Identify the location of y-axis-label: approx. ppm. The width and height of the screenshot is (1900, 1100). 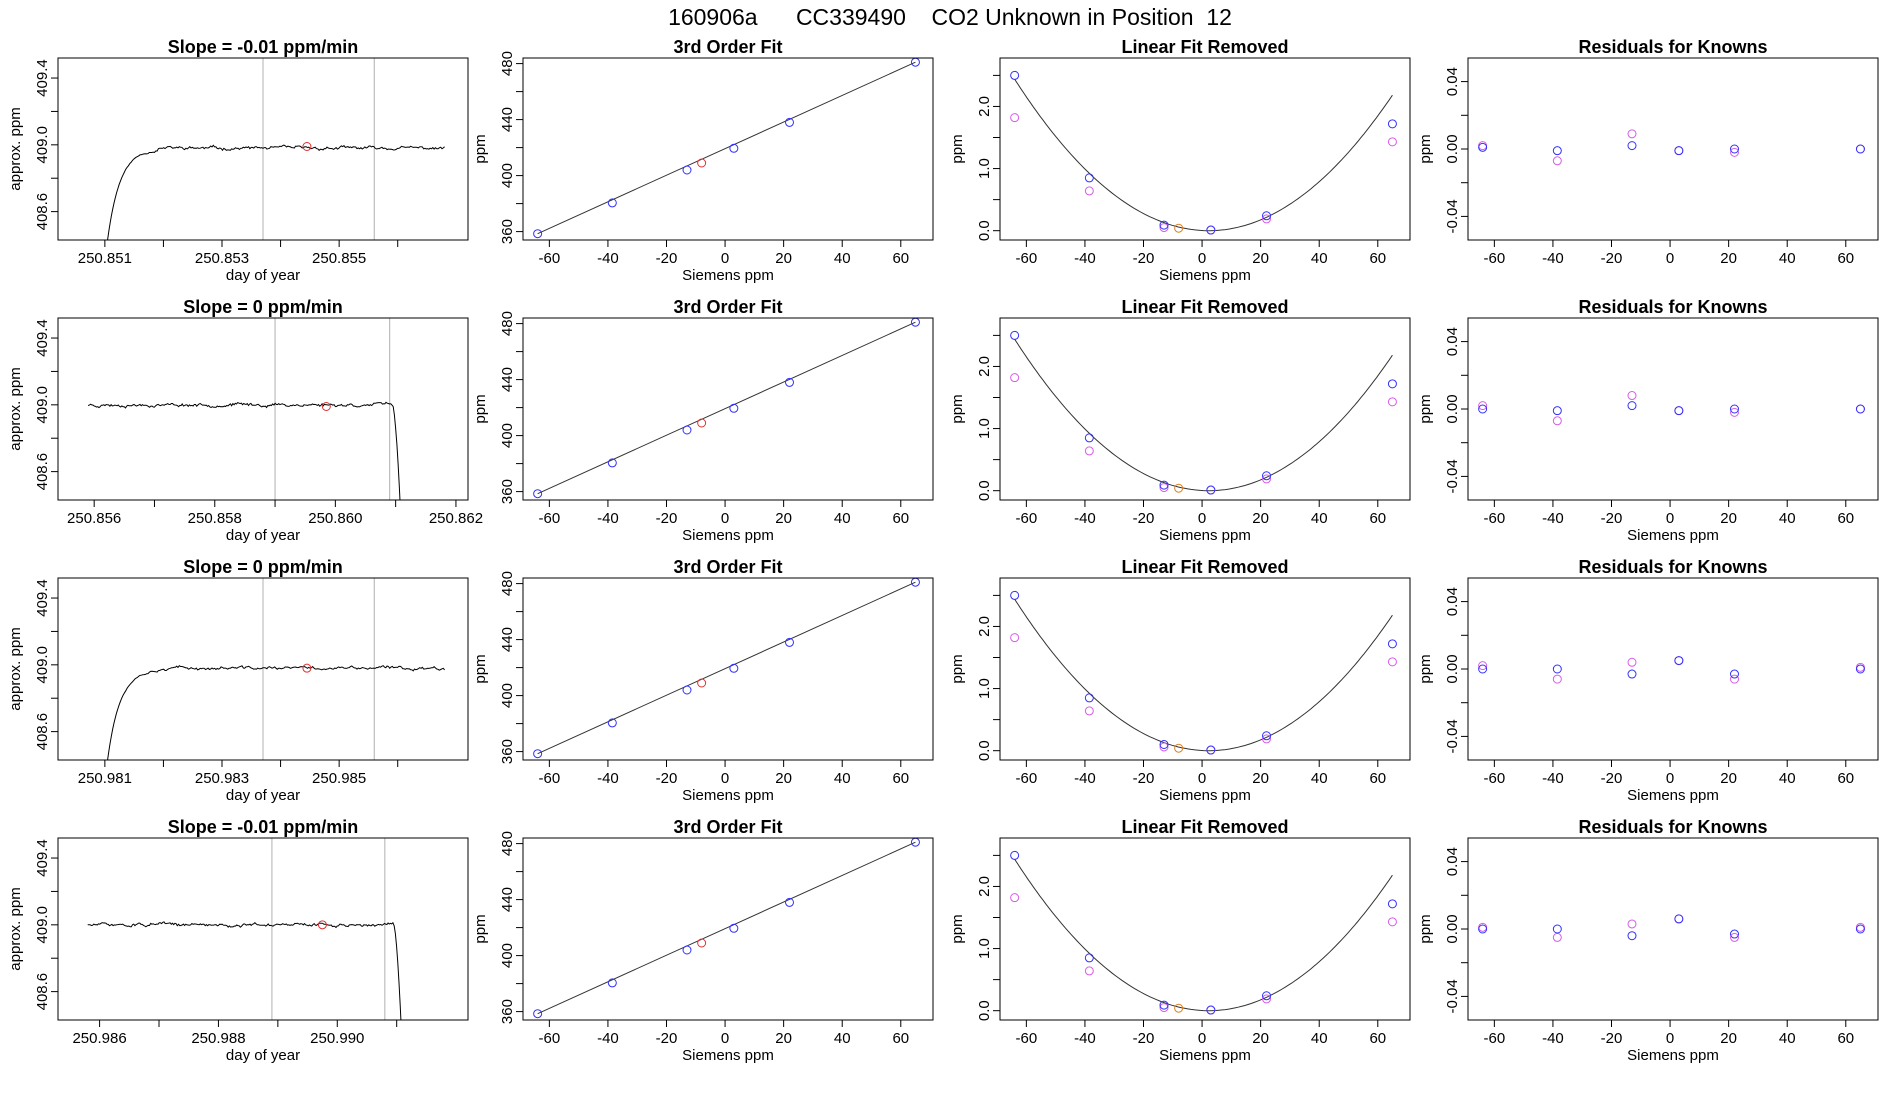
(15, 148).